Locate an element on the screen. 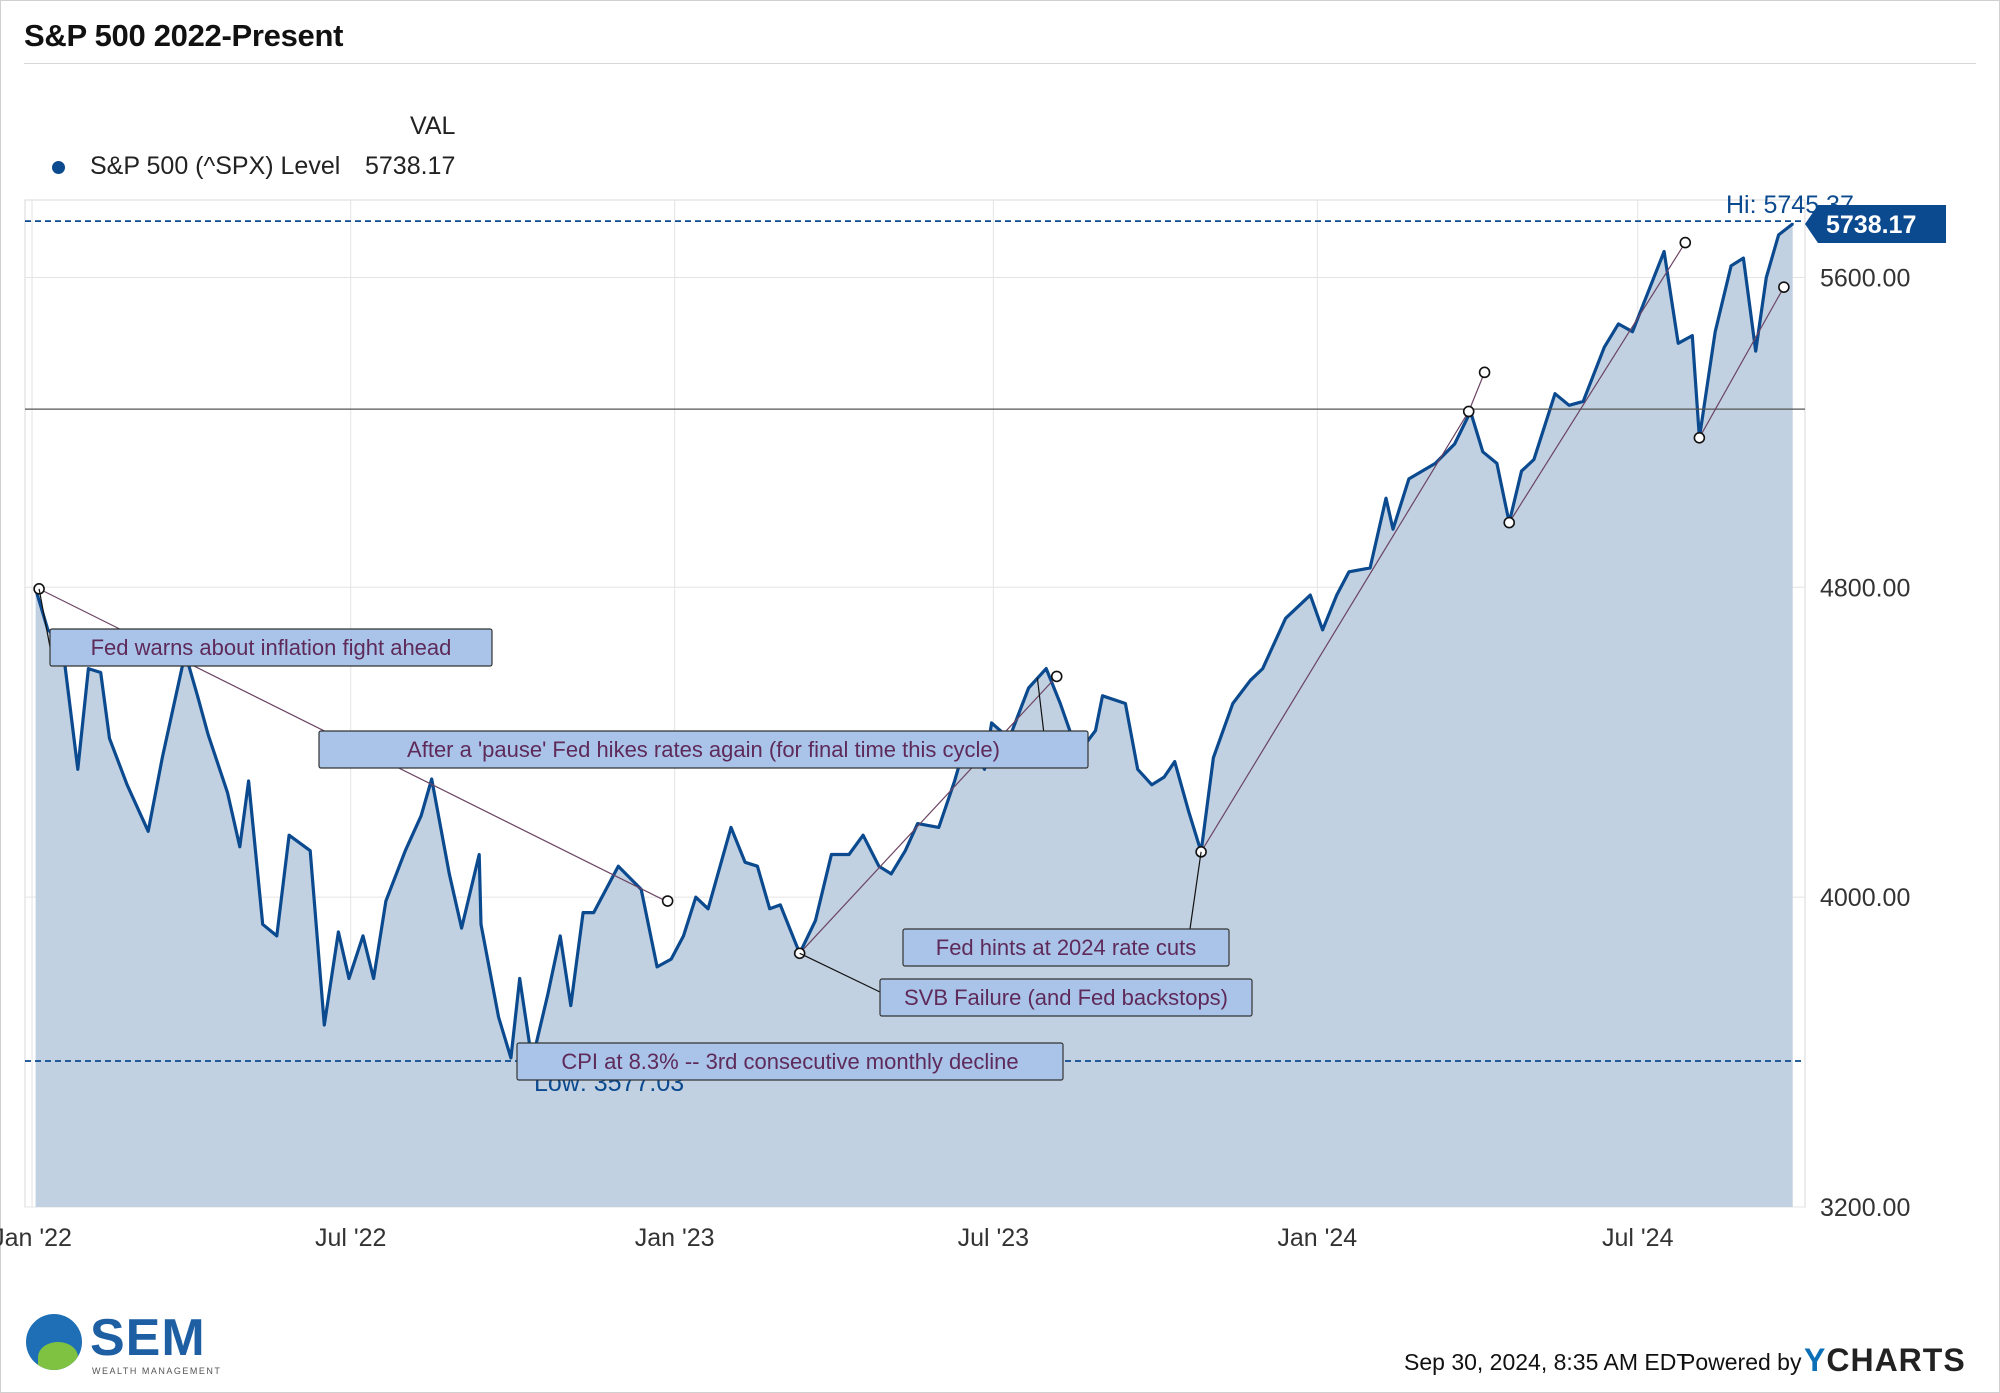 The width and height of the screenshot is (2000, 1393). sem-logo: SEM WEALTH MANAGEMENT is located at coordinates (123, 1345).